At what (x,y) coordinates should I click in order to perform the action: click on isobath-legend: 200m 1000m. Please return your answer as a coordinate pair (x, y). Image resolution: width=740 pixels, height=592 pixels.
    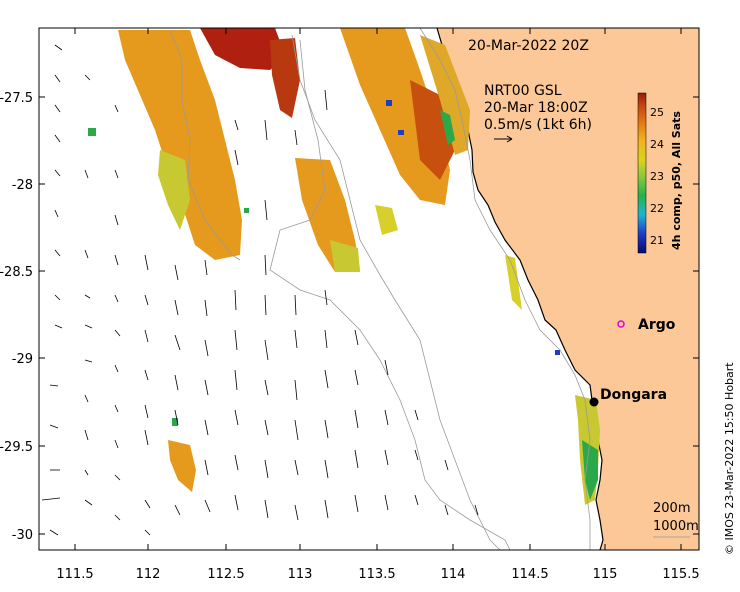
    Looking at the image, I should click on (676, 519).